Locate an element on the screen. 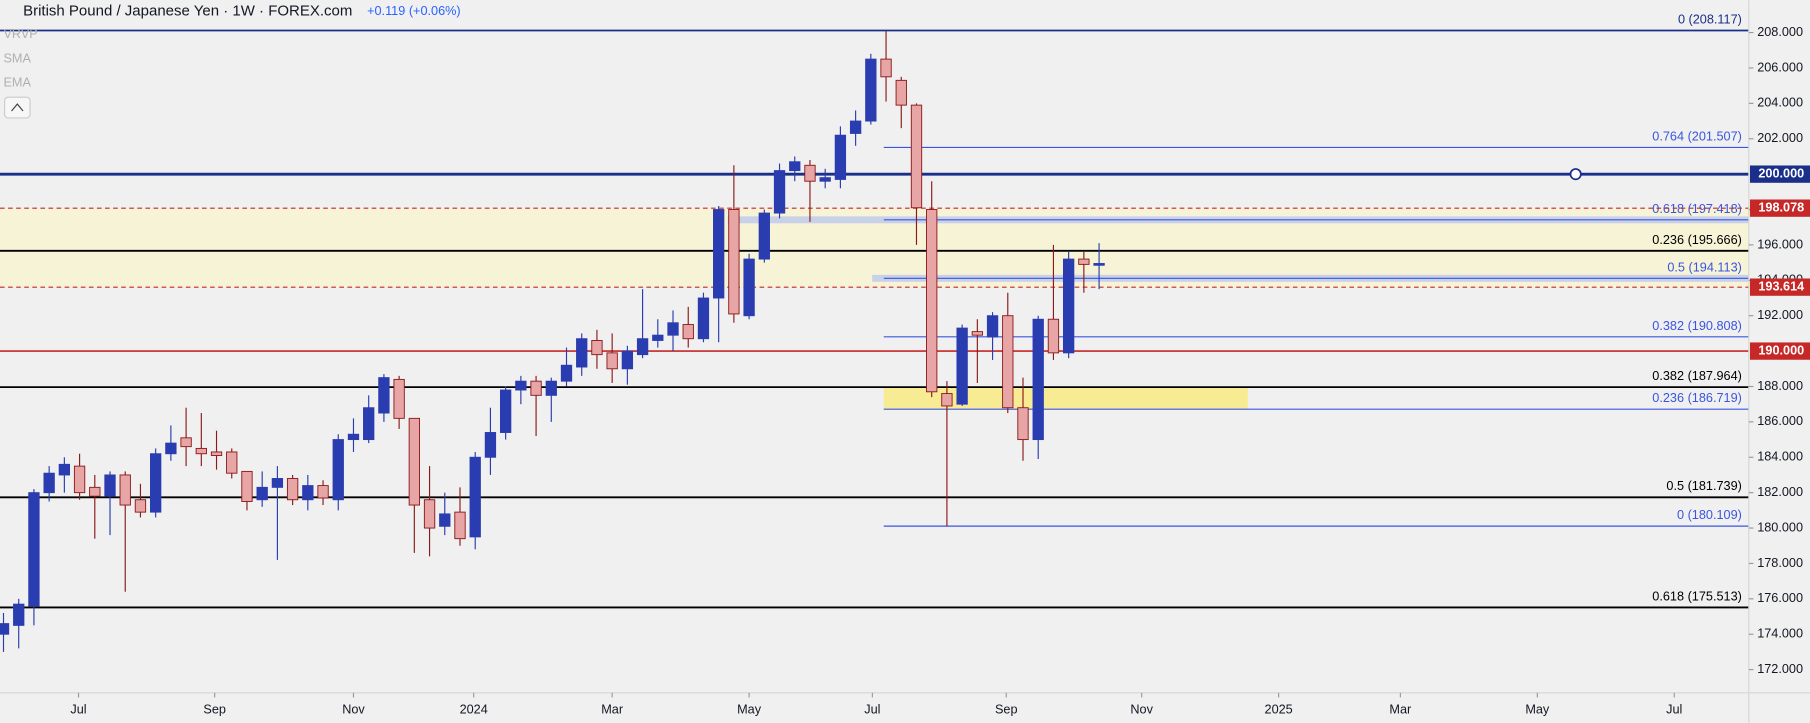 This screenshot has width=1810, height=723. y-tick-label: 188.000 is located at coordinates (1780, 386).